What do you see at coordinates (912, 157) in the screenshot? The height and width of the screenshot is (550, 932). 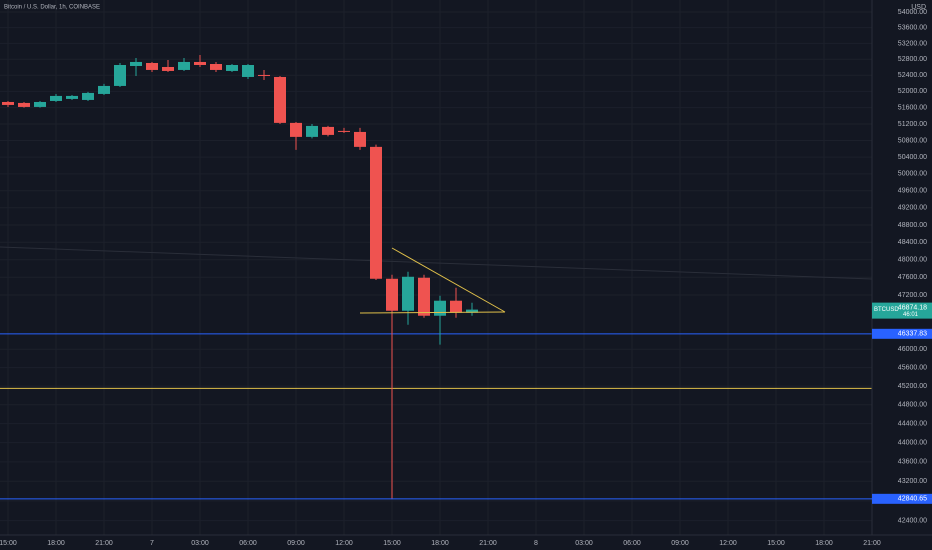 I see `y-tick-label: 50400.00` at bounding box center [912, 157].